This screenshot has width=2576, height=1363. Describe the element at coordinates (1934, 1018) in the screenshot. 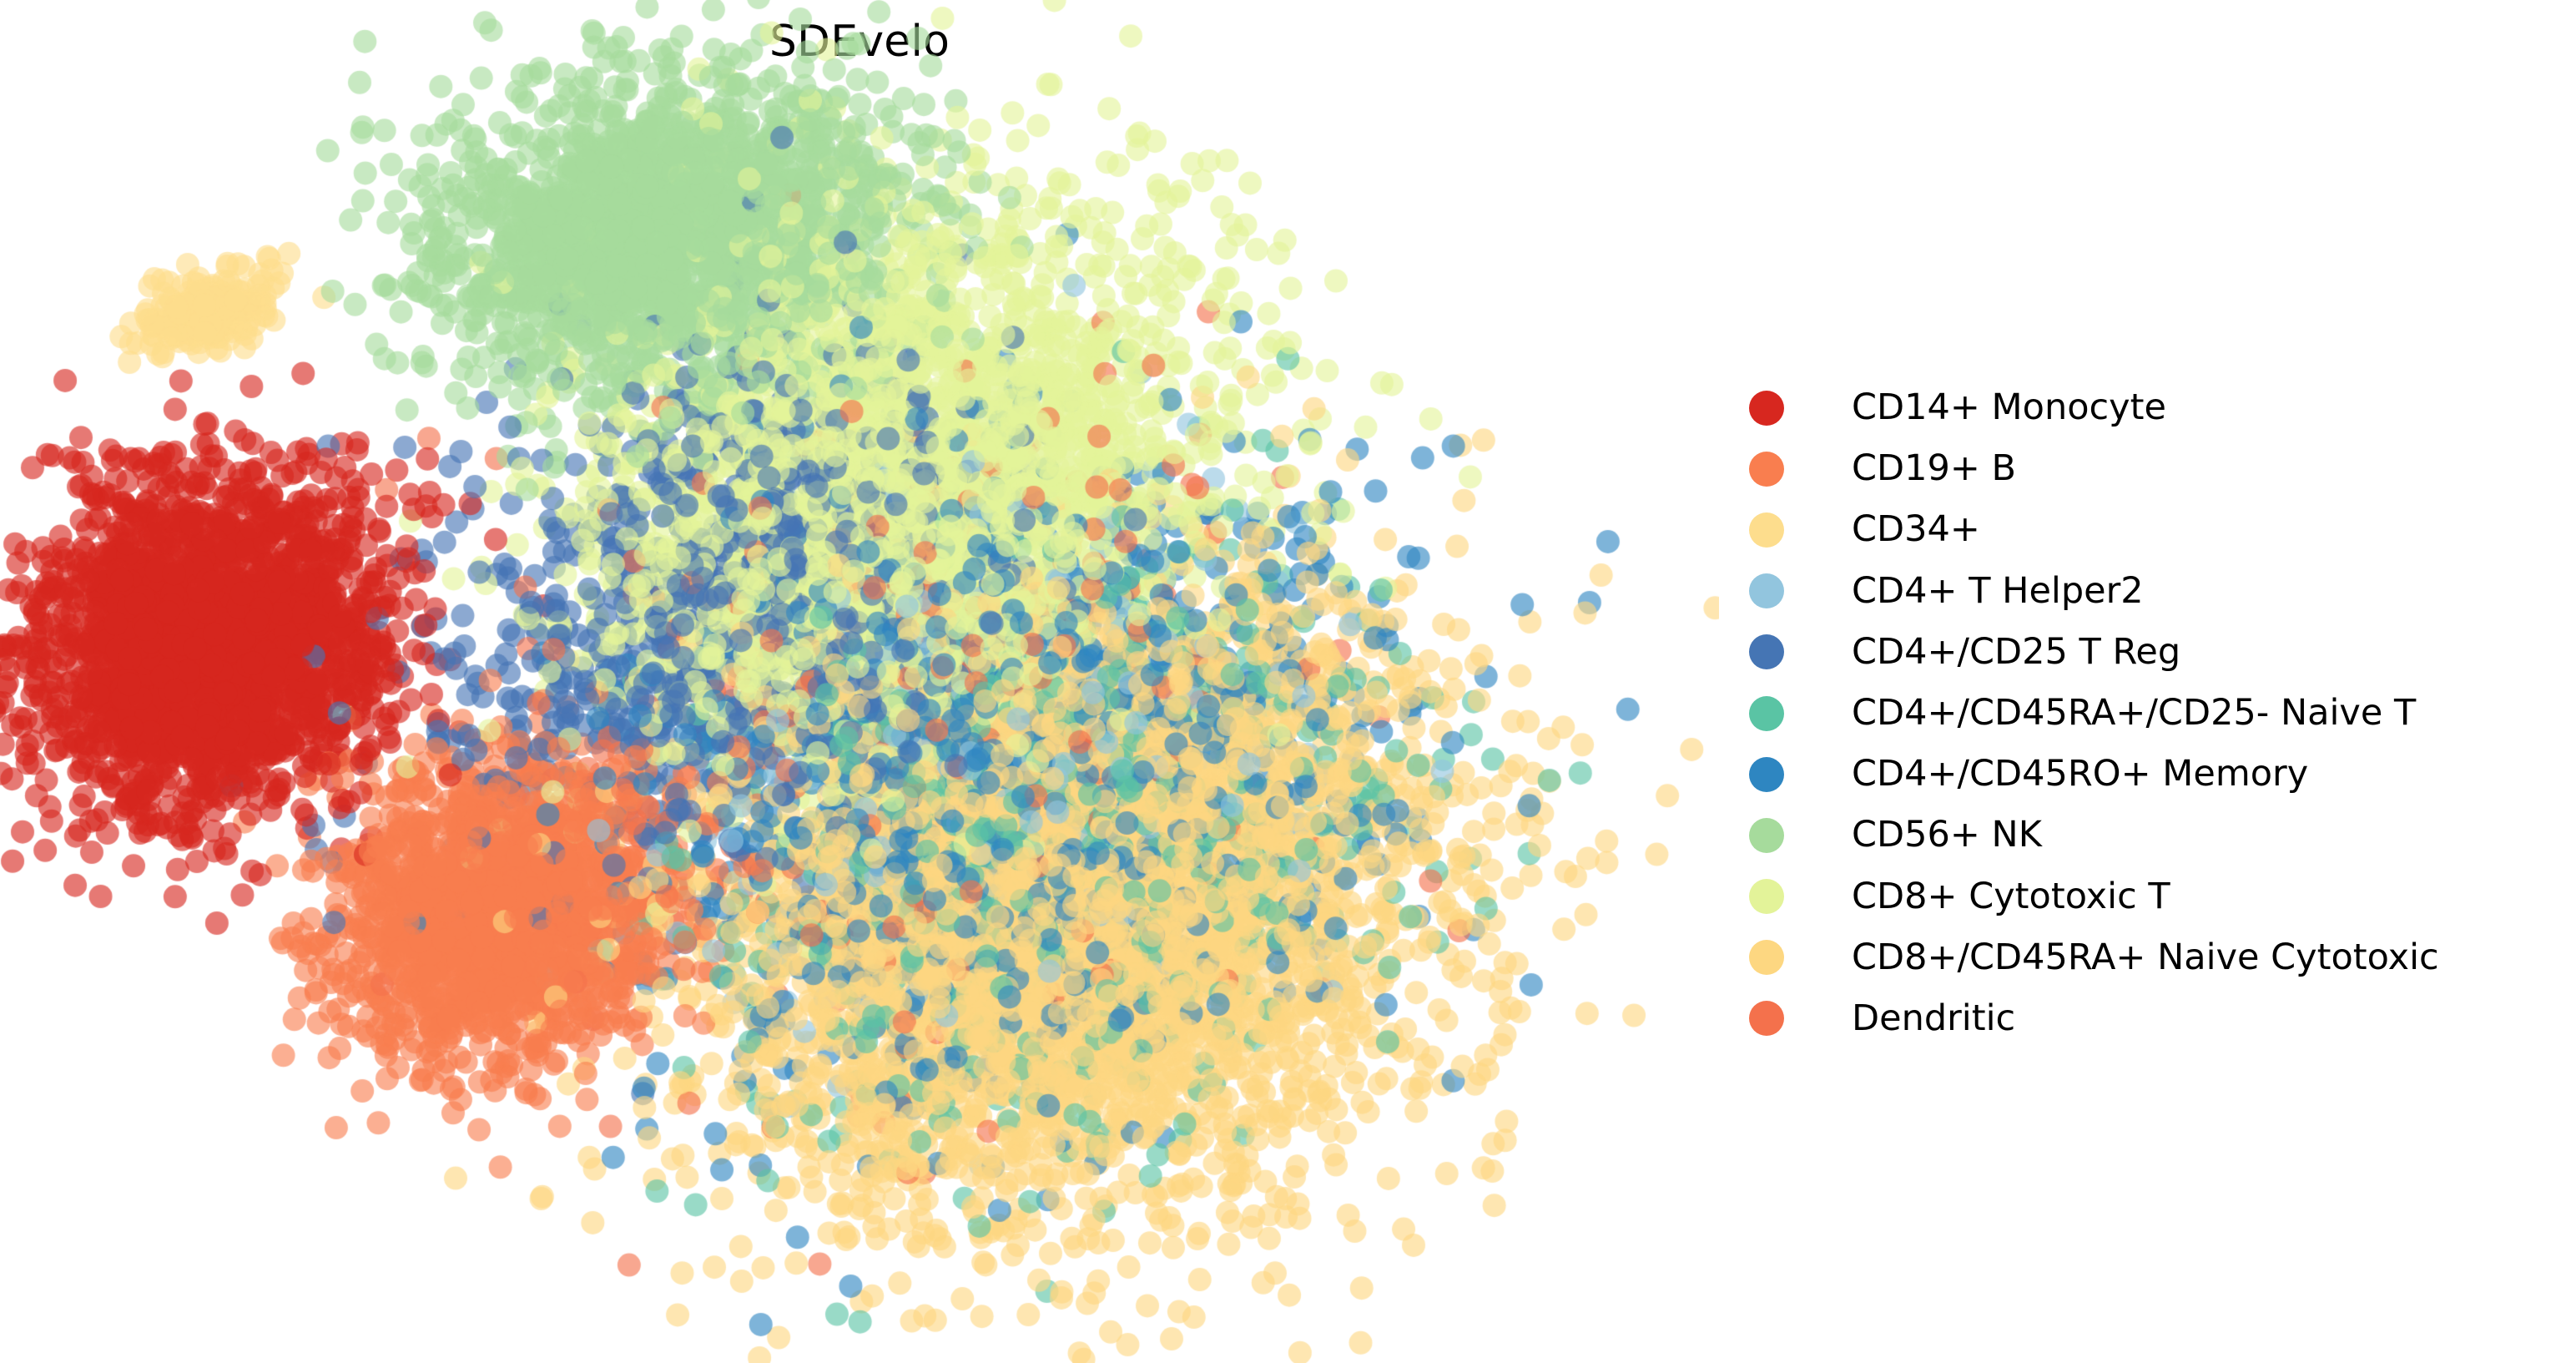

I see `legend-item-label: Dendritic` at that location.